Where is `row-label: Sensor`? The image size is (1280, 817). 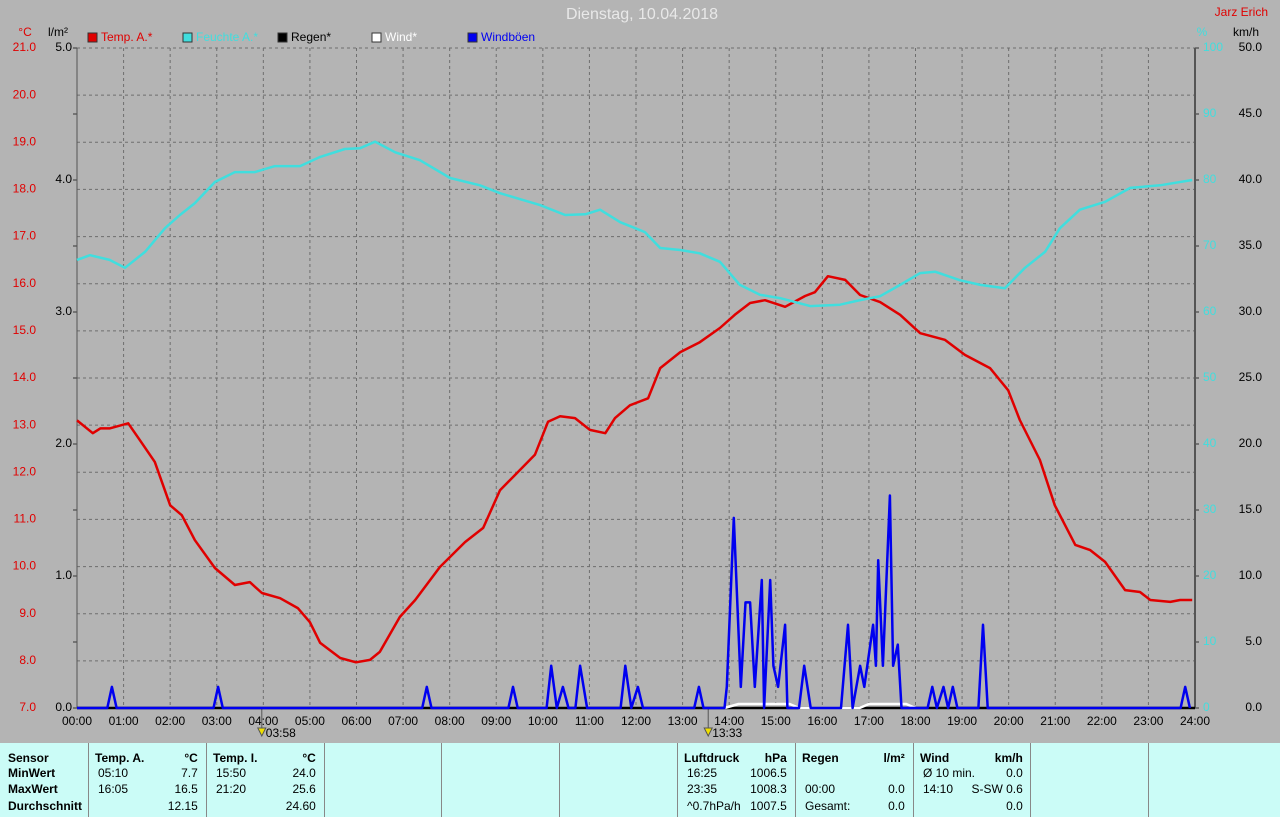 row-label: Sensor is located at coordinates (28, 758).